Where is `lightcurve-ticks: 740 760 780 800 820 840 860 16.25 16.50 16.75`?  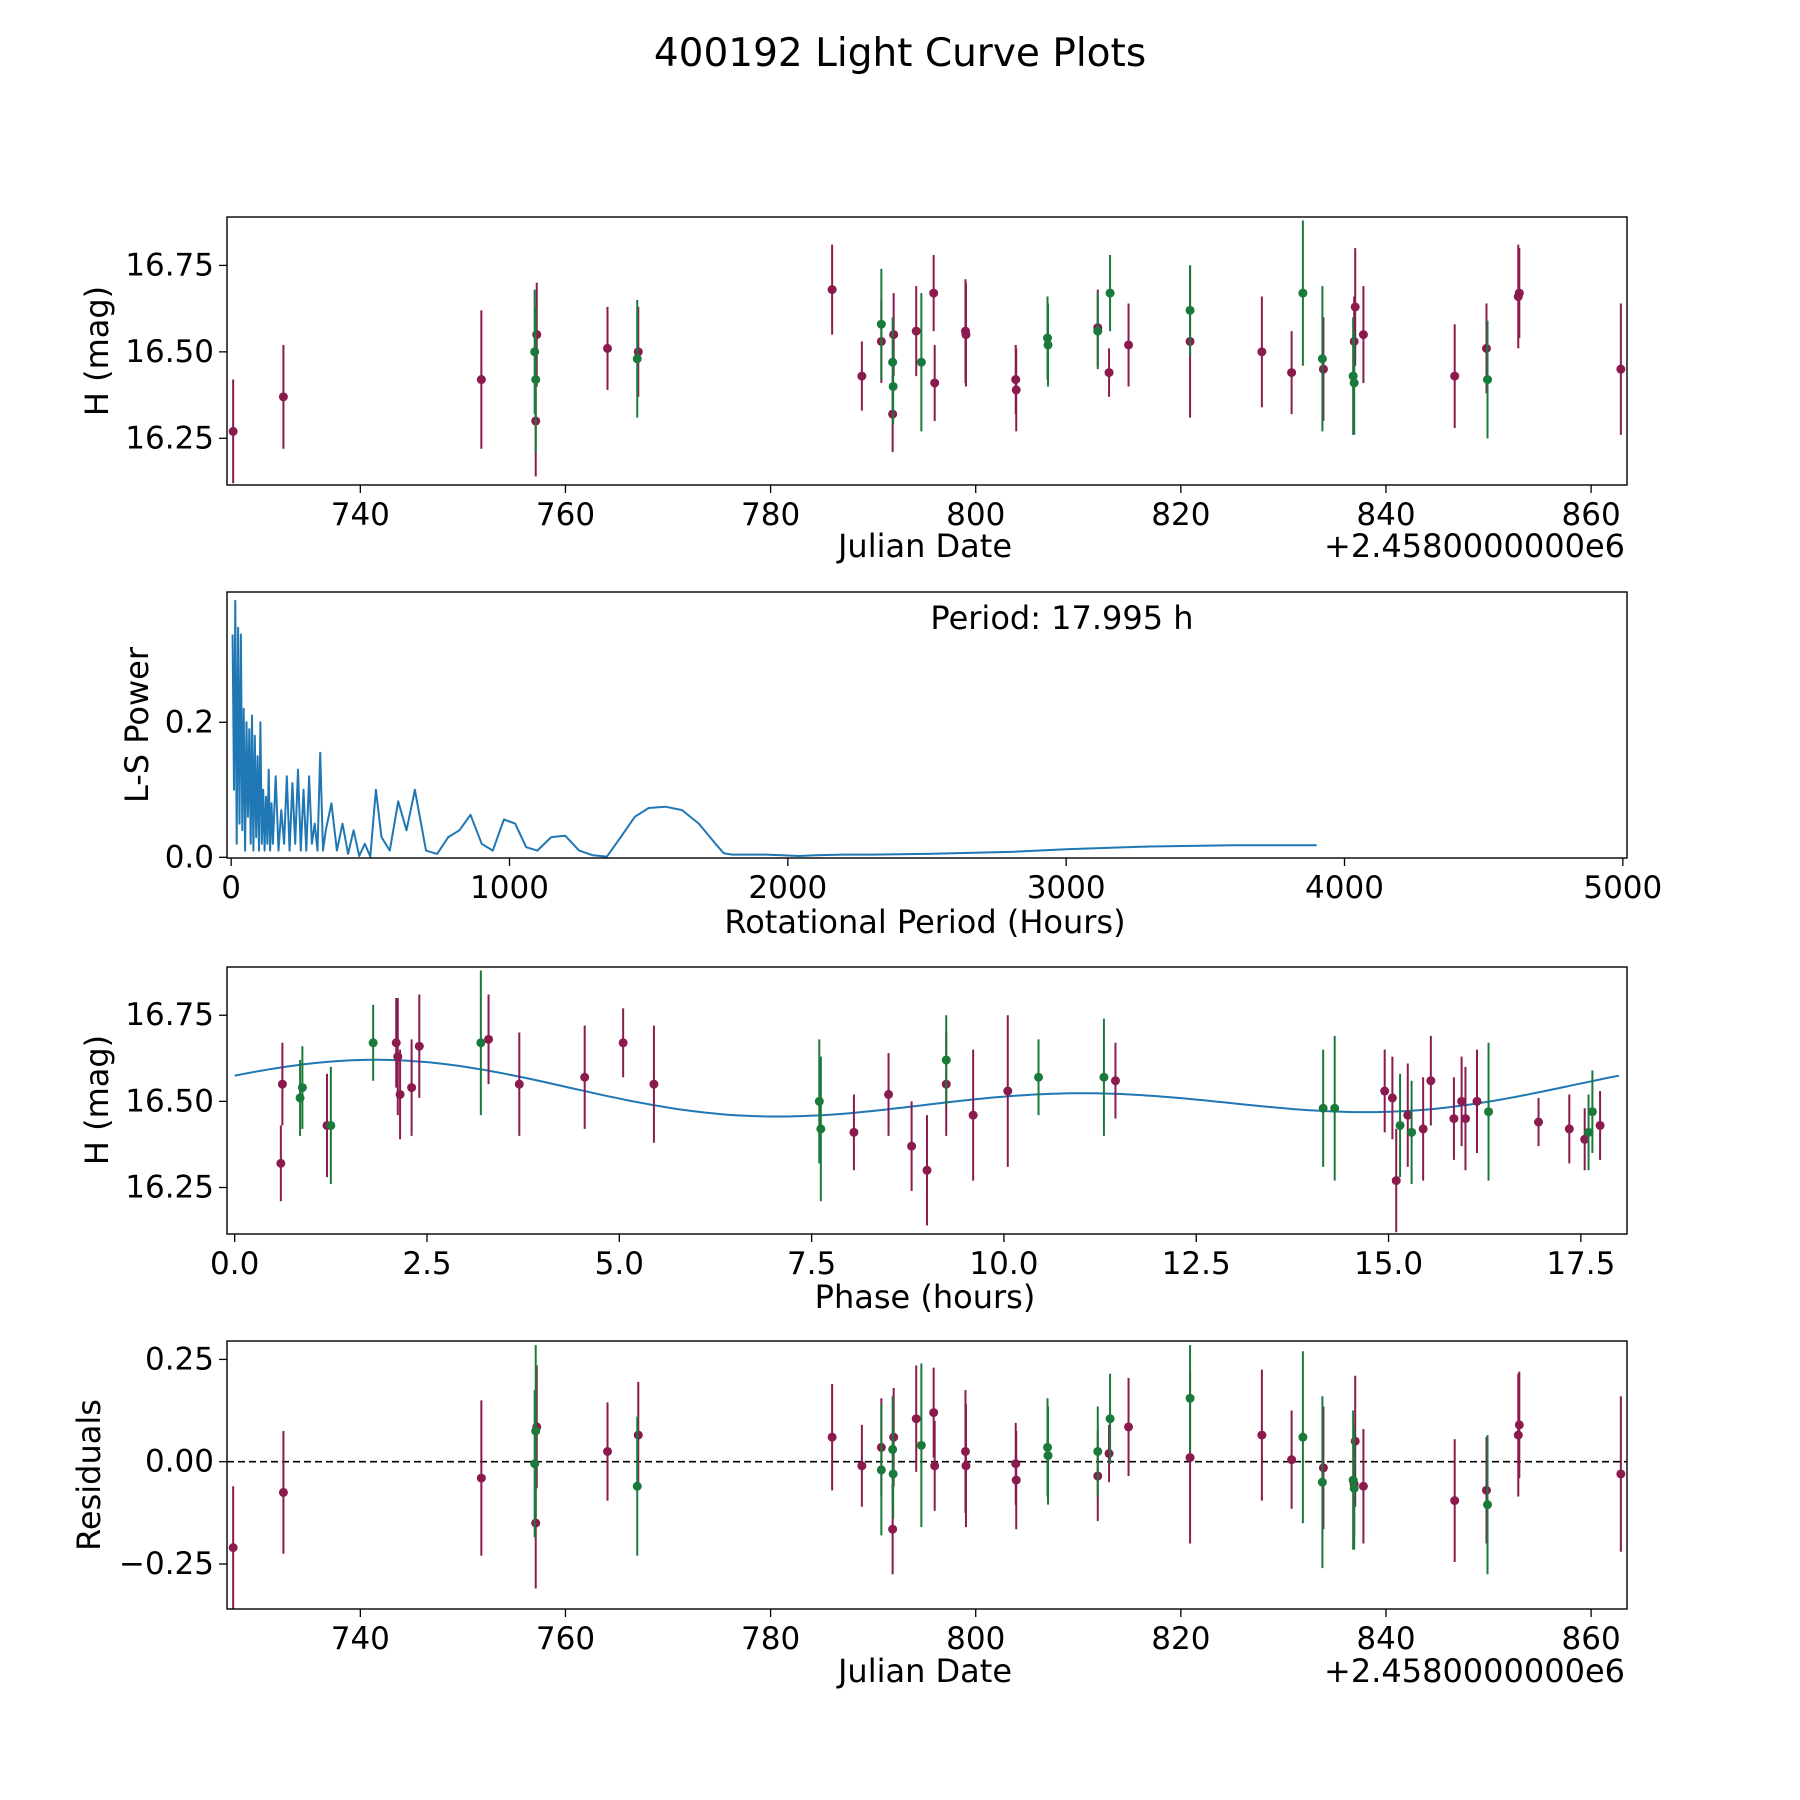
lightcurve-ticks: 740 760 780 800 820 840 860 16.25 16.50 16.75 is located at coordinates (872, 390).